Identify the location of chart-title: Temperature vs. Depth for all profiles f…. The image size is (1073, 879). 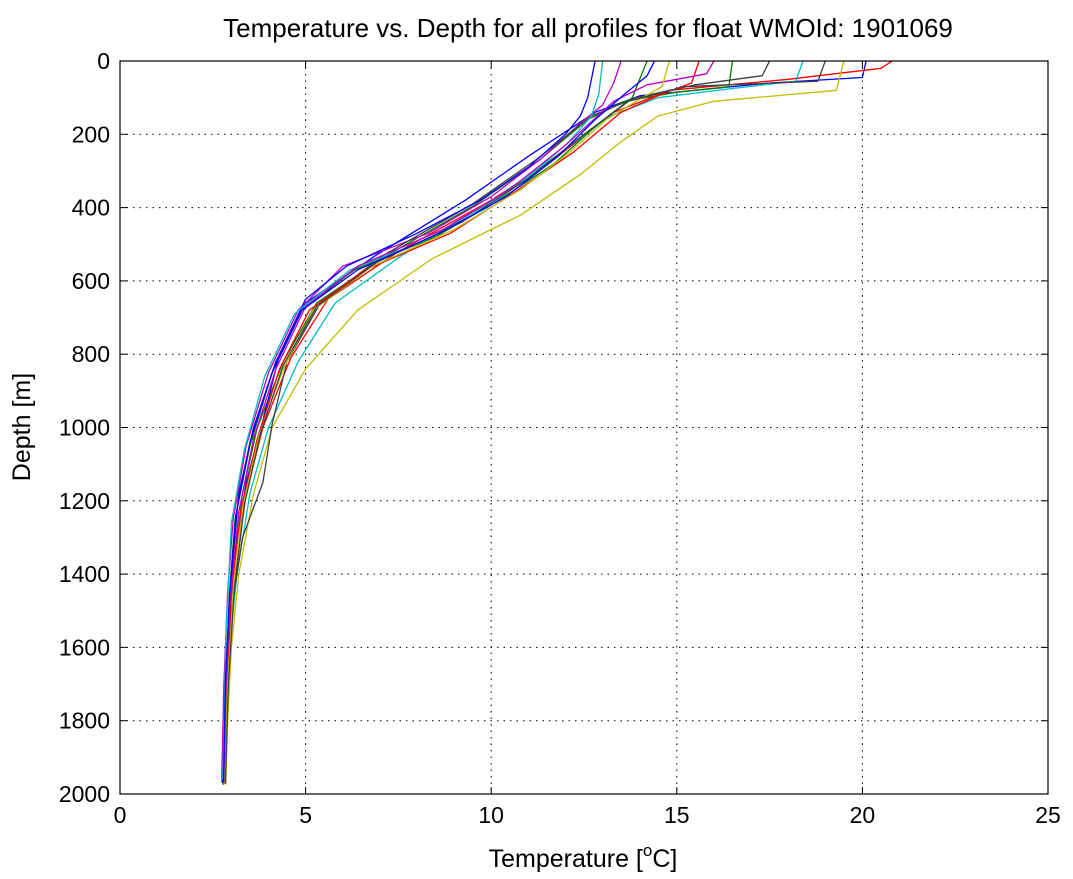
(588, 28).